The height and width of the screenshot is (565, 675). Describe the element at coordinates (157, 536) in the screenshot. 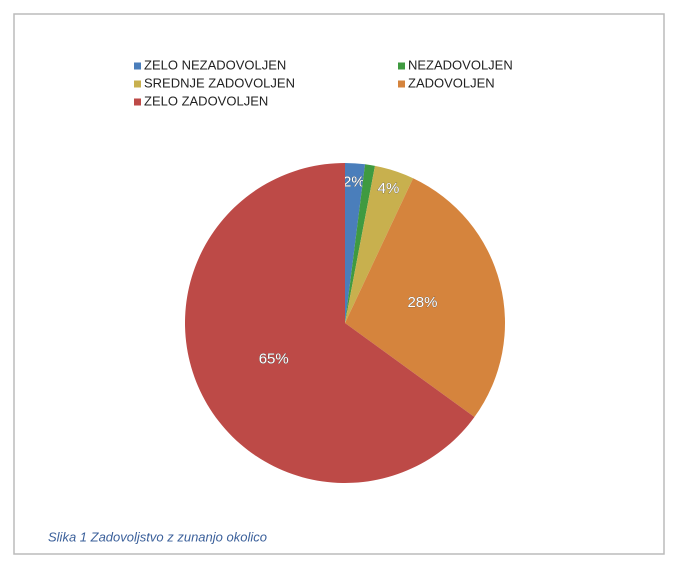

I see `caption: Slika 1 Zadovoljstvo z zunanjo okolico` at that location.